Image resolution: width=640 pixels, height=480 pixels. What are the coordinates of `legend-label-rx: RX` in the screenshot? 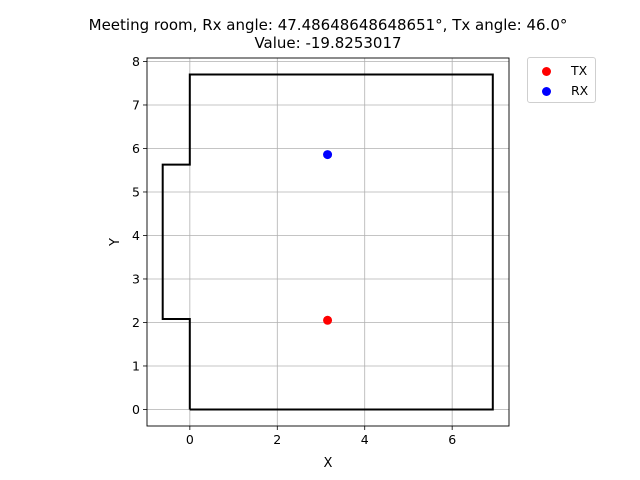 It's located at (580, 90).